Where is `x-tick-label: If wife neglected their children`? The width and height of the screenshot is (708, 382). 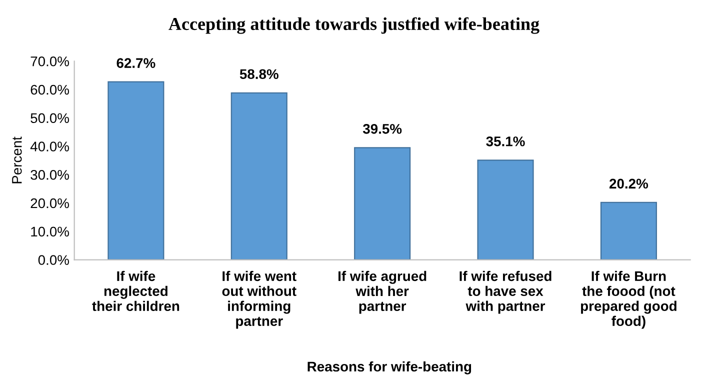 x-tick-label: If wife neglected their children is located at coordinates (136, 291).